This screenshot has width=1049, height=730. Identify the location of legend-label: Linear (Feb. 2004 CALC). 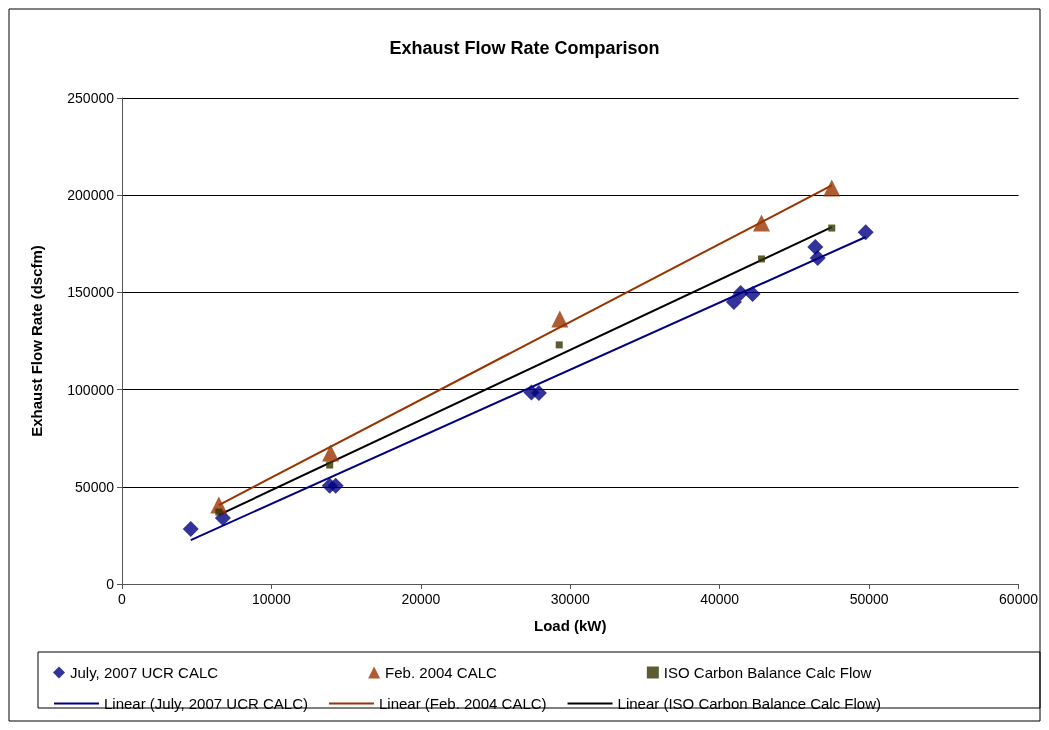
(462, 703).